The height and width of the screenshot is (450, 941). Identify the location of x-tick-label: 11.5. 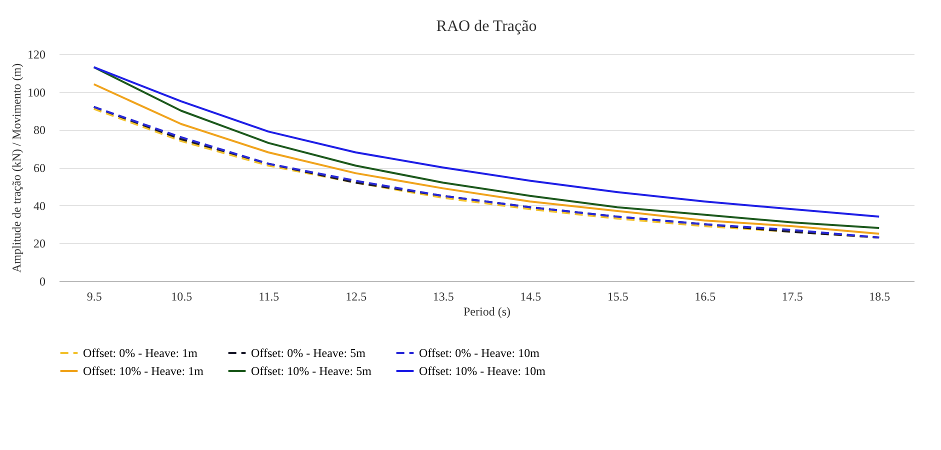
(269, 297).